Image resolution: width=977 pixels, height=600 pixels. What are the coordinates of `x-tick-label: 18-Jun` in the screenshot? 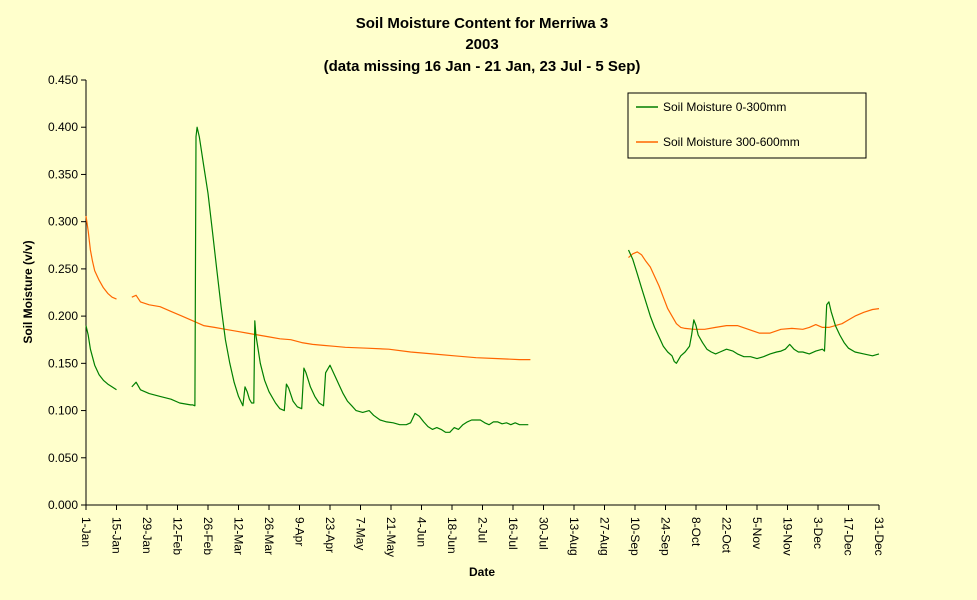 It's located at (452, 535).